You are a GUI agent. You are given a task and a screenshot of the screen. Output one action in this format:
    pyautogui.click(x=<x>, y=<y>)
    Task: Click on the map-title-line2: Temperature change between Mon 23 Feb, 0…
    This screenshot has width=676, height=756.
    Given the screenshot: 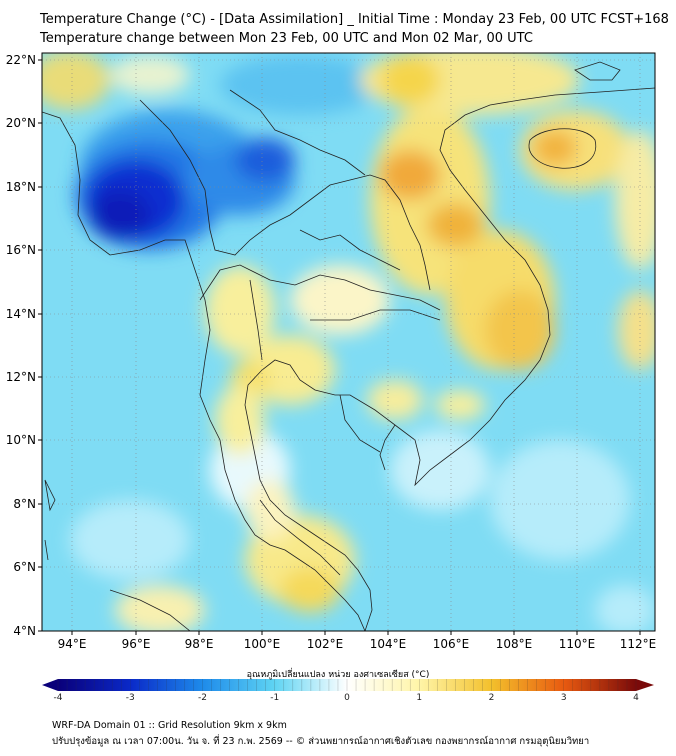 What is the action you would take?
    pyautogui.click(x=286, y=38)
    